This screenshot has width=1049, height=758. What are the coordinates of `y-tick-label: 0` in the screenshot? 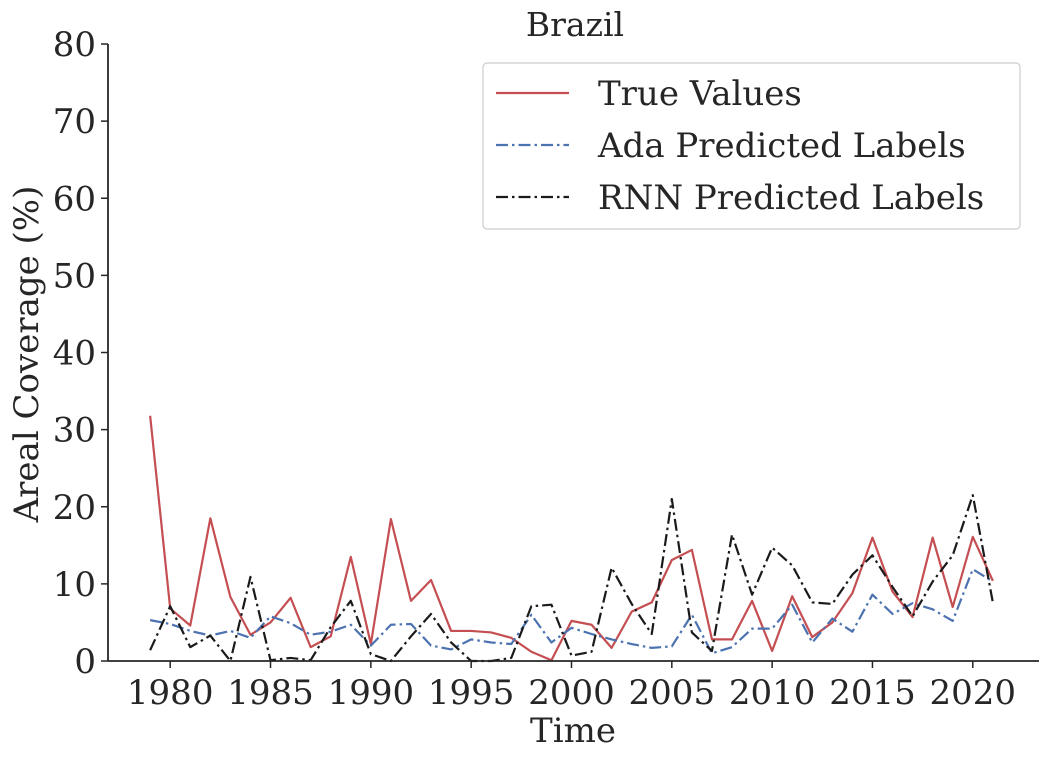 It's located at (85, 662).